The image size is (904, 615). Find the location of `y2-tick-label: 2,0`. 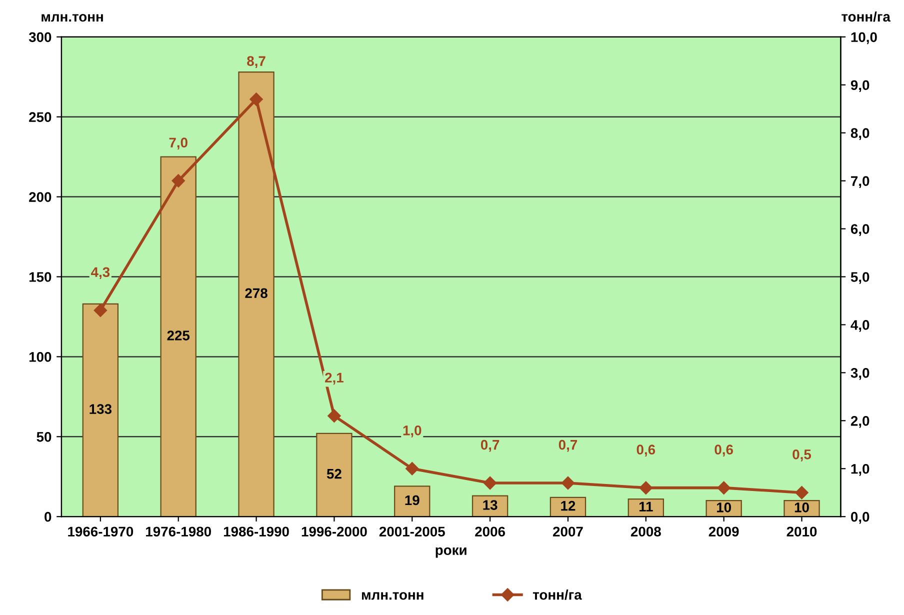

y2-tick-label: 2,0 is located at coordinates (860, 422).